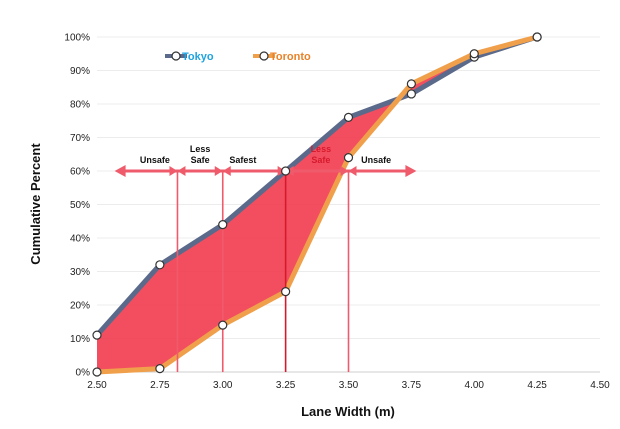 This screenshot has height=429, width=620. What do you see at coordinates (83, 373) in the screenshot?
I see `y-tick-label: 0%` at bounding box center [83, 373].